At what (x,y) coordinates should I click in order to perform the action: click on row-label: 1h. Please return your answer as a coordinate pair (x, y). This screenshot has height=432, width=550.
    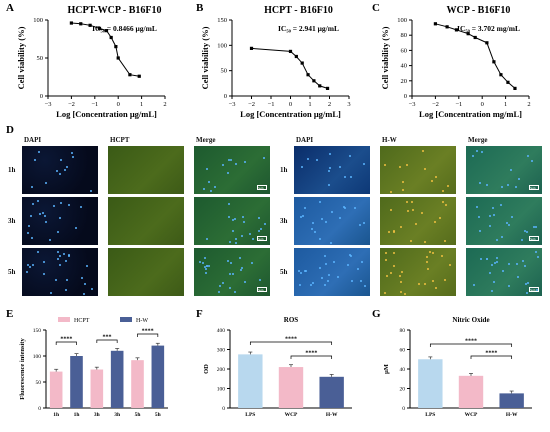
    Looking at the image, I should click on (12, 170).